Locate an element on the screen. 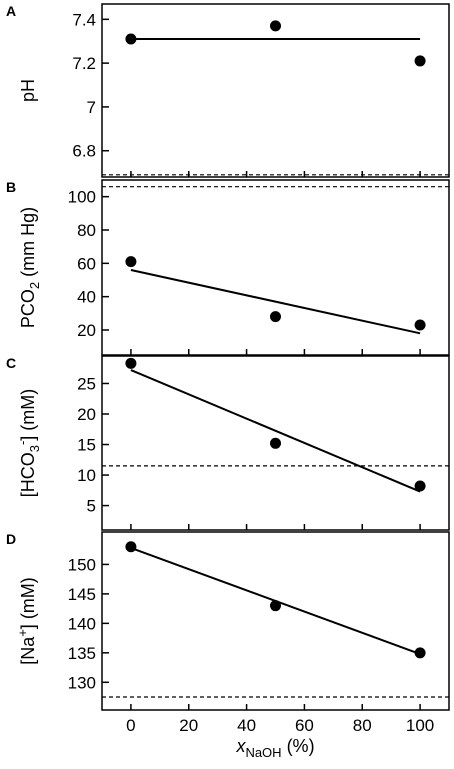 This screenshot has height=769, width=454. y-tick-label: 7.4 is located at coordinates (84, 19).